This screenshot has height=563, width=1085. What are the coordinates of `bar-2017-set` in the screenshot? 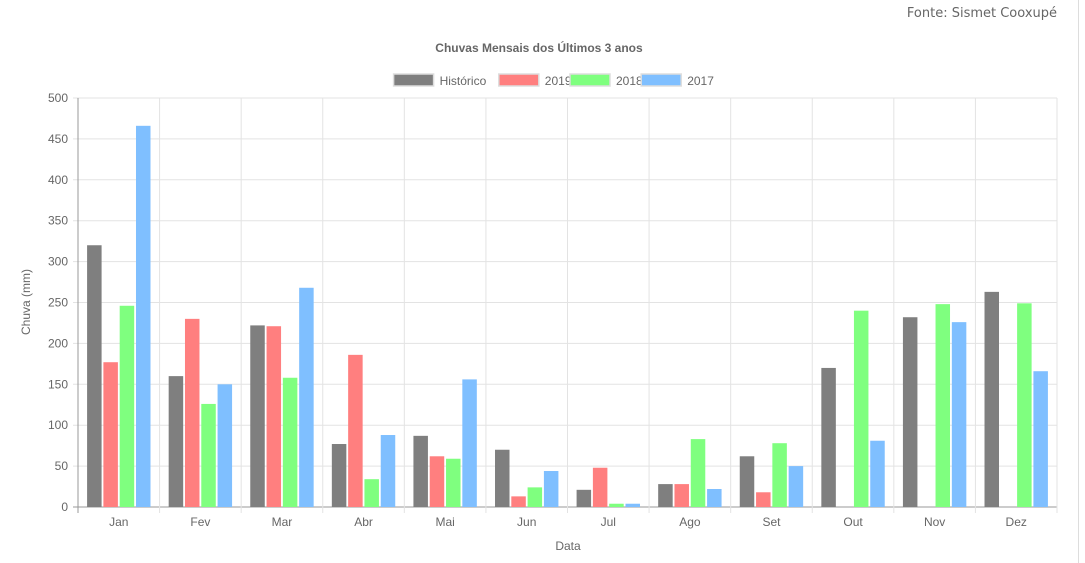 It's located at (796, 486).